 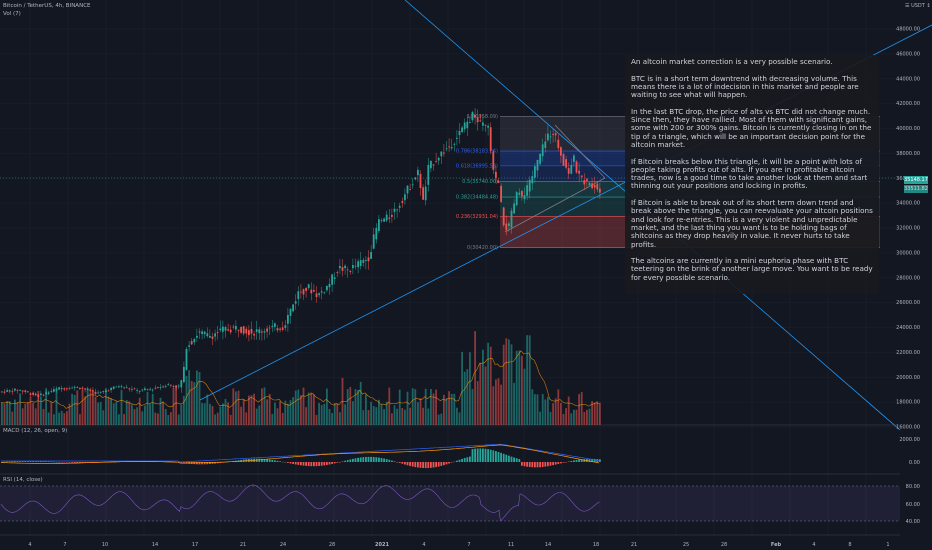 I want to click on price-axis-label: 26000.00, so click(x=908, y=303).